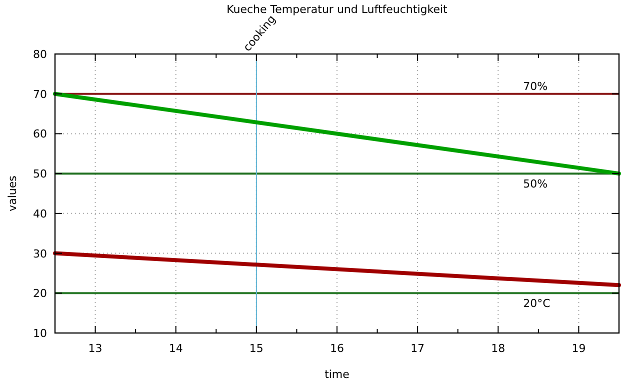 The image size is (640, 384). Describe the element at coordinates (337, 374) in the screenshot. I see `x-axis-title: time` at that location.